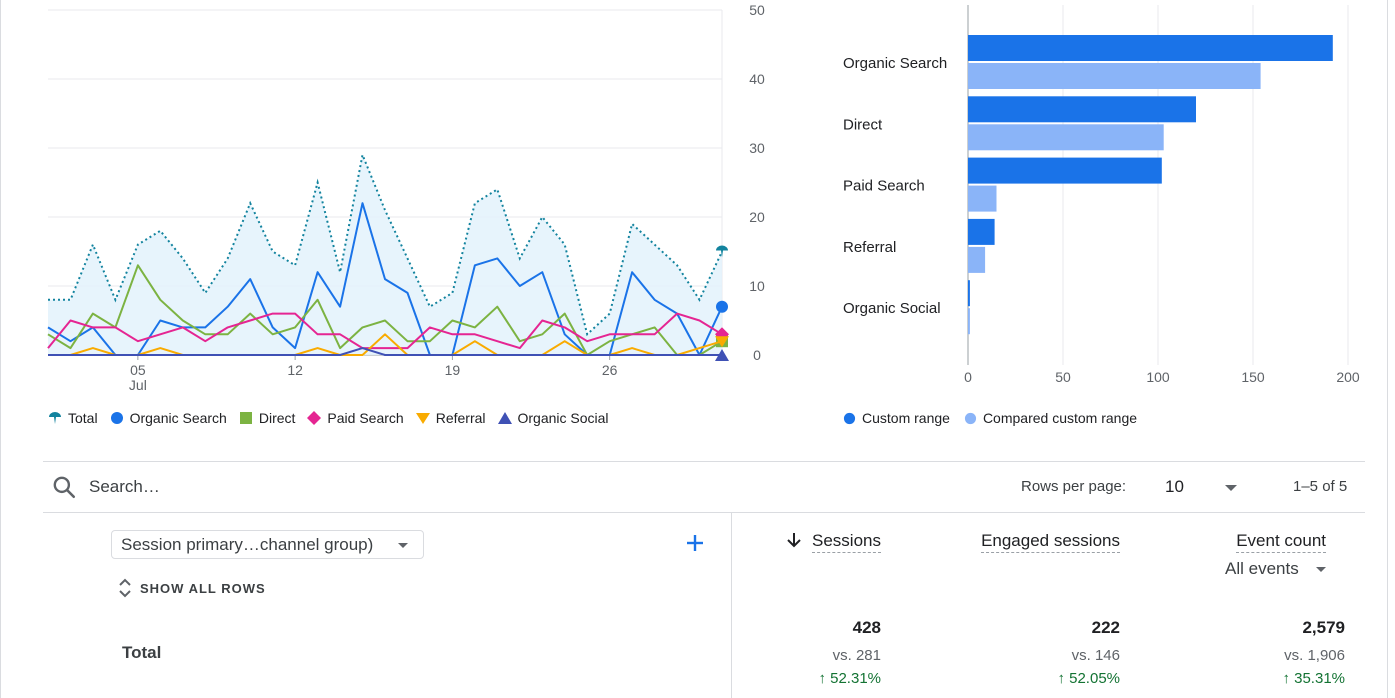 Image resolution: width=1395 pixels, height=698 pixels. Describe the element at coordinates (138, 385) in the screenshot. I see `x-tick-label: Jul` at that location.